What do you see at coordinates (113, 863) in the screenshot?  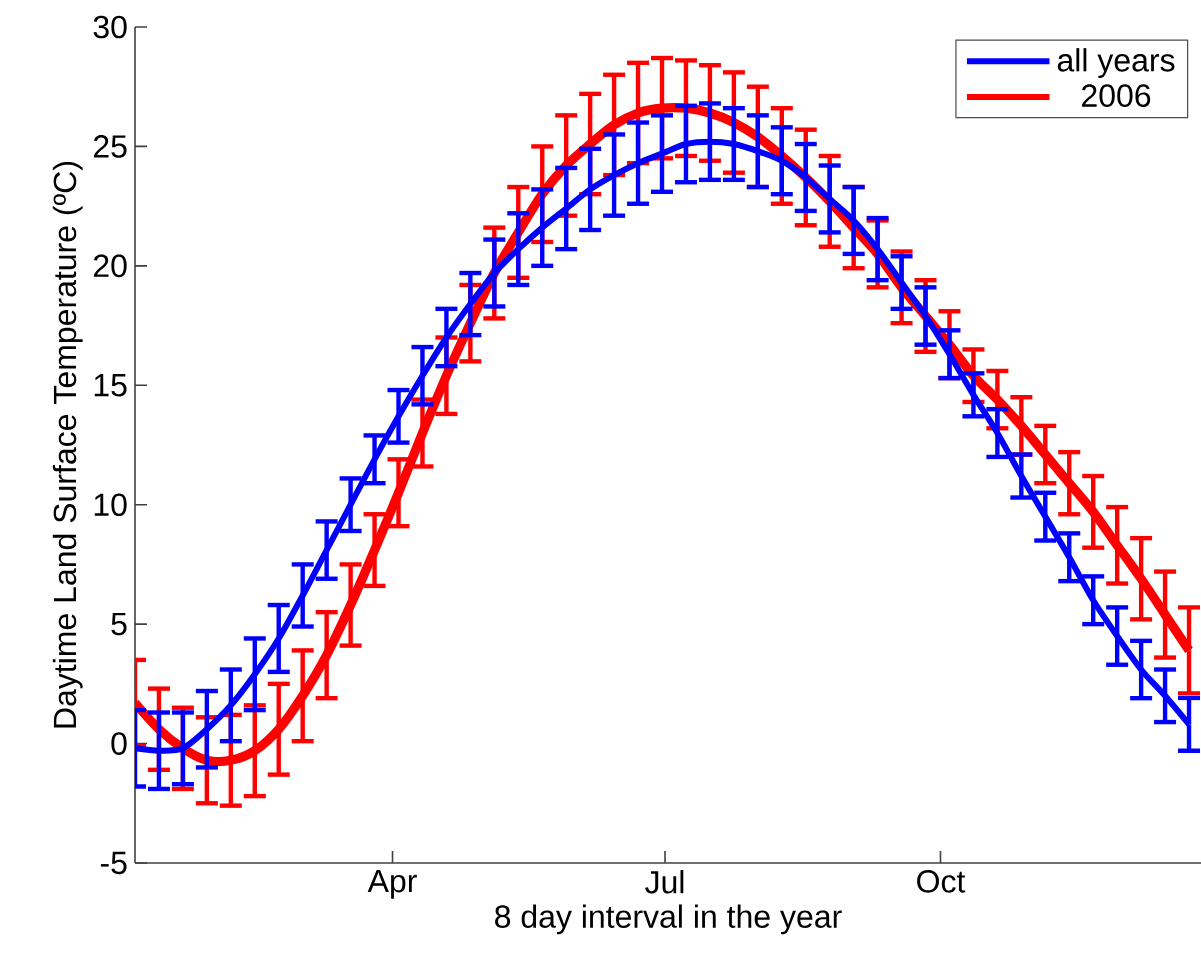 I see `y-tick-label: -5` at bounding box center [113, 863].